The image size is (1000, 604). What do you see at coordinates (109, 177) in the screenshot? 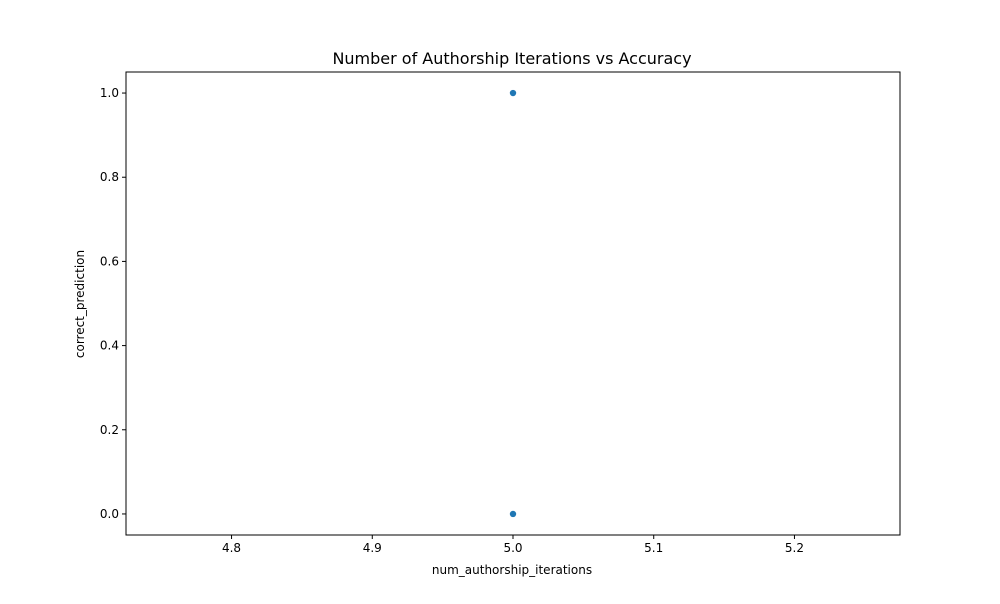
I see `y-tick-label: 0.8` at bounding box center [109, 177].